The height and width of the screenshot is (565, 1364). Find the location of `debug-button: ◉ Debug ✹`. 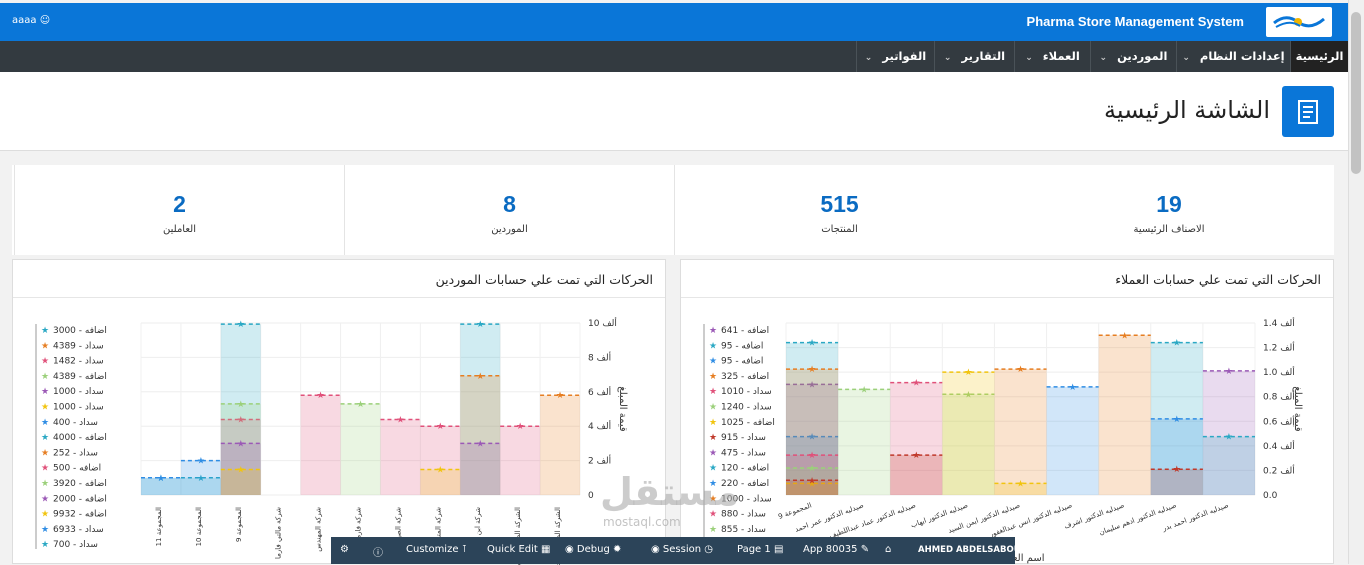

debug-button: ◉ Debug ✹ is located at coordinates (593, 549).